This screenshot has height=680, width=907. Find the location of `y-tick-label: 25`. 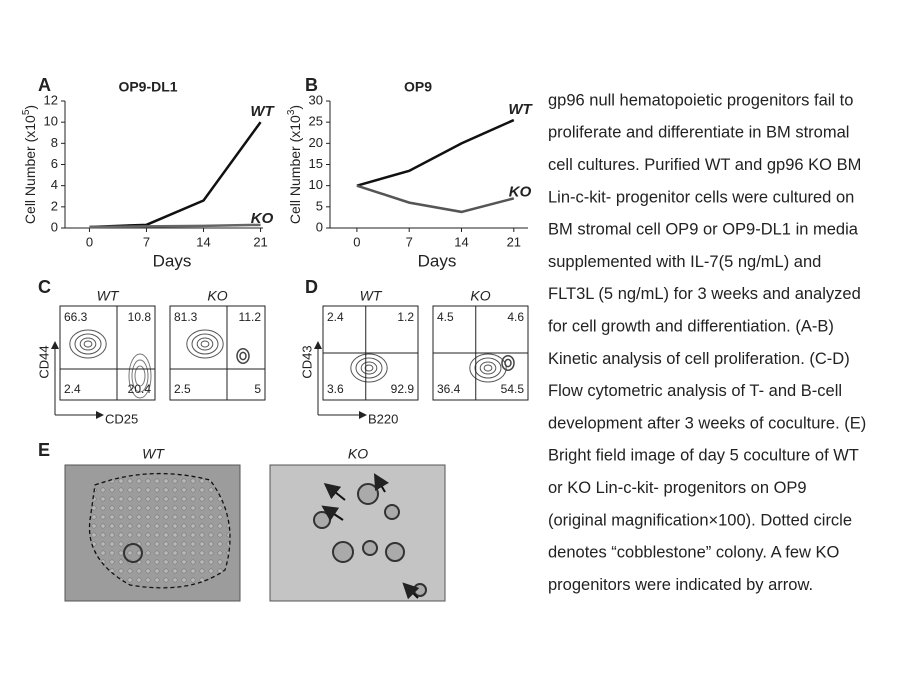

y-tick-label: 25 is located at coordinates (316, 121).